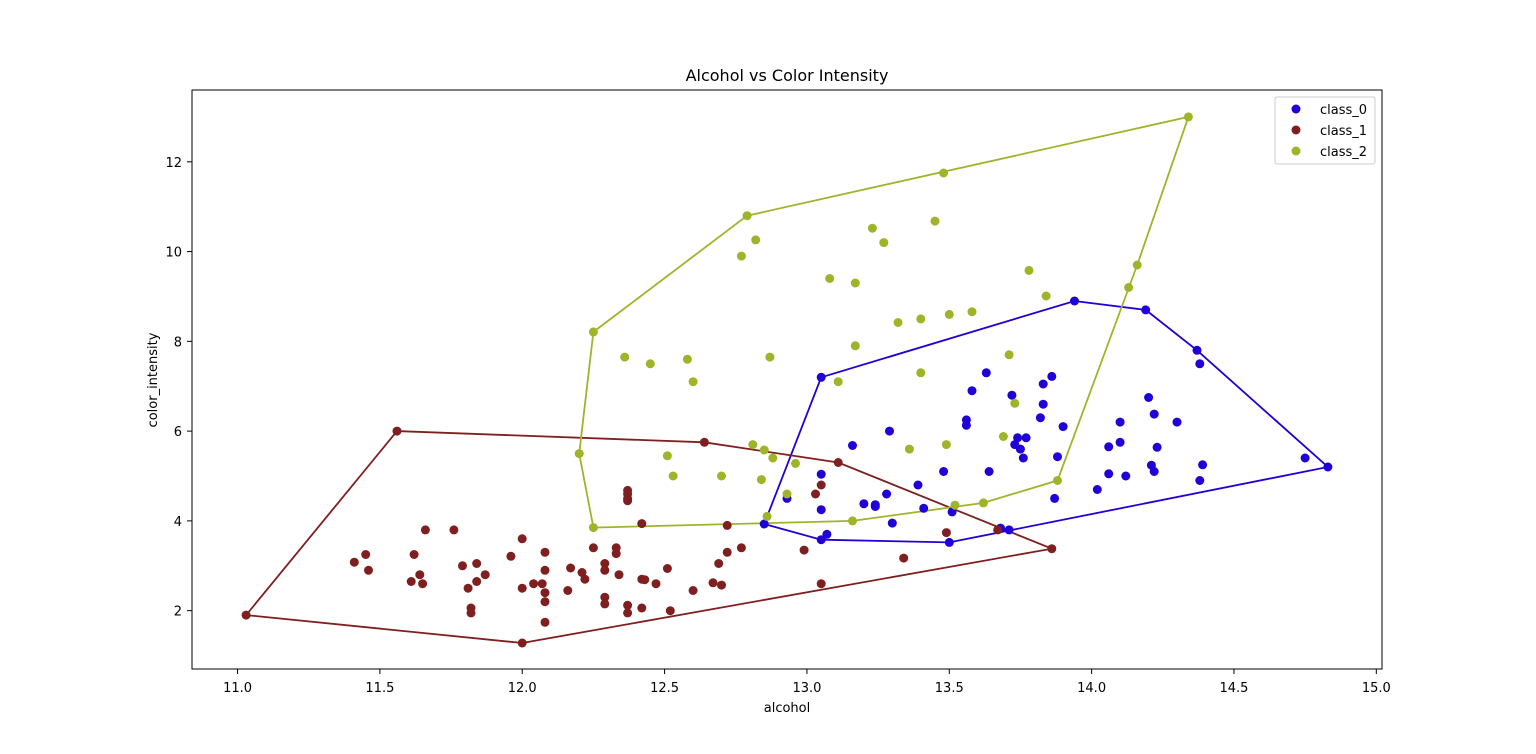 Image resolution: width=1536 pixels, height=754 pixels. What do you see at coordinates (787, 708) in the screenshot?
I see `x-axis-label: alcohol` at bounding box center [787, 708].